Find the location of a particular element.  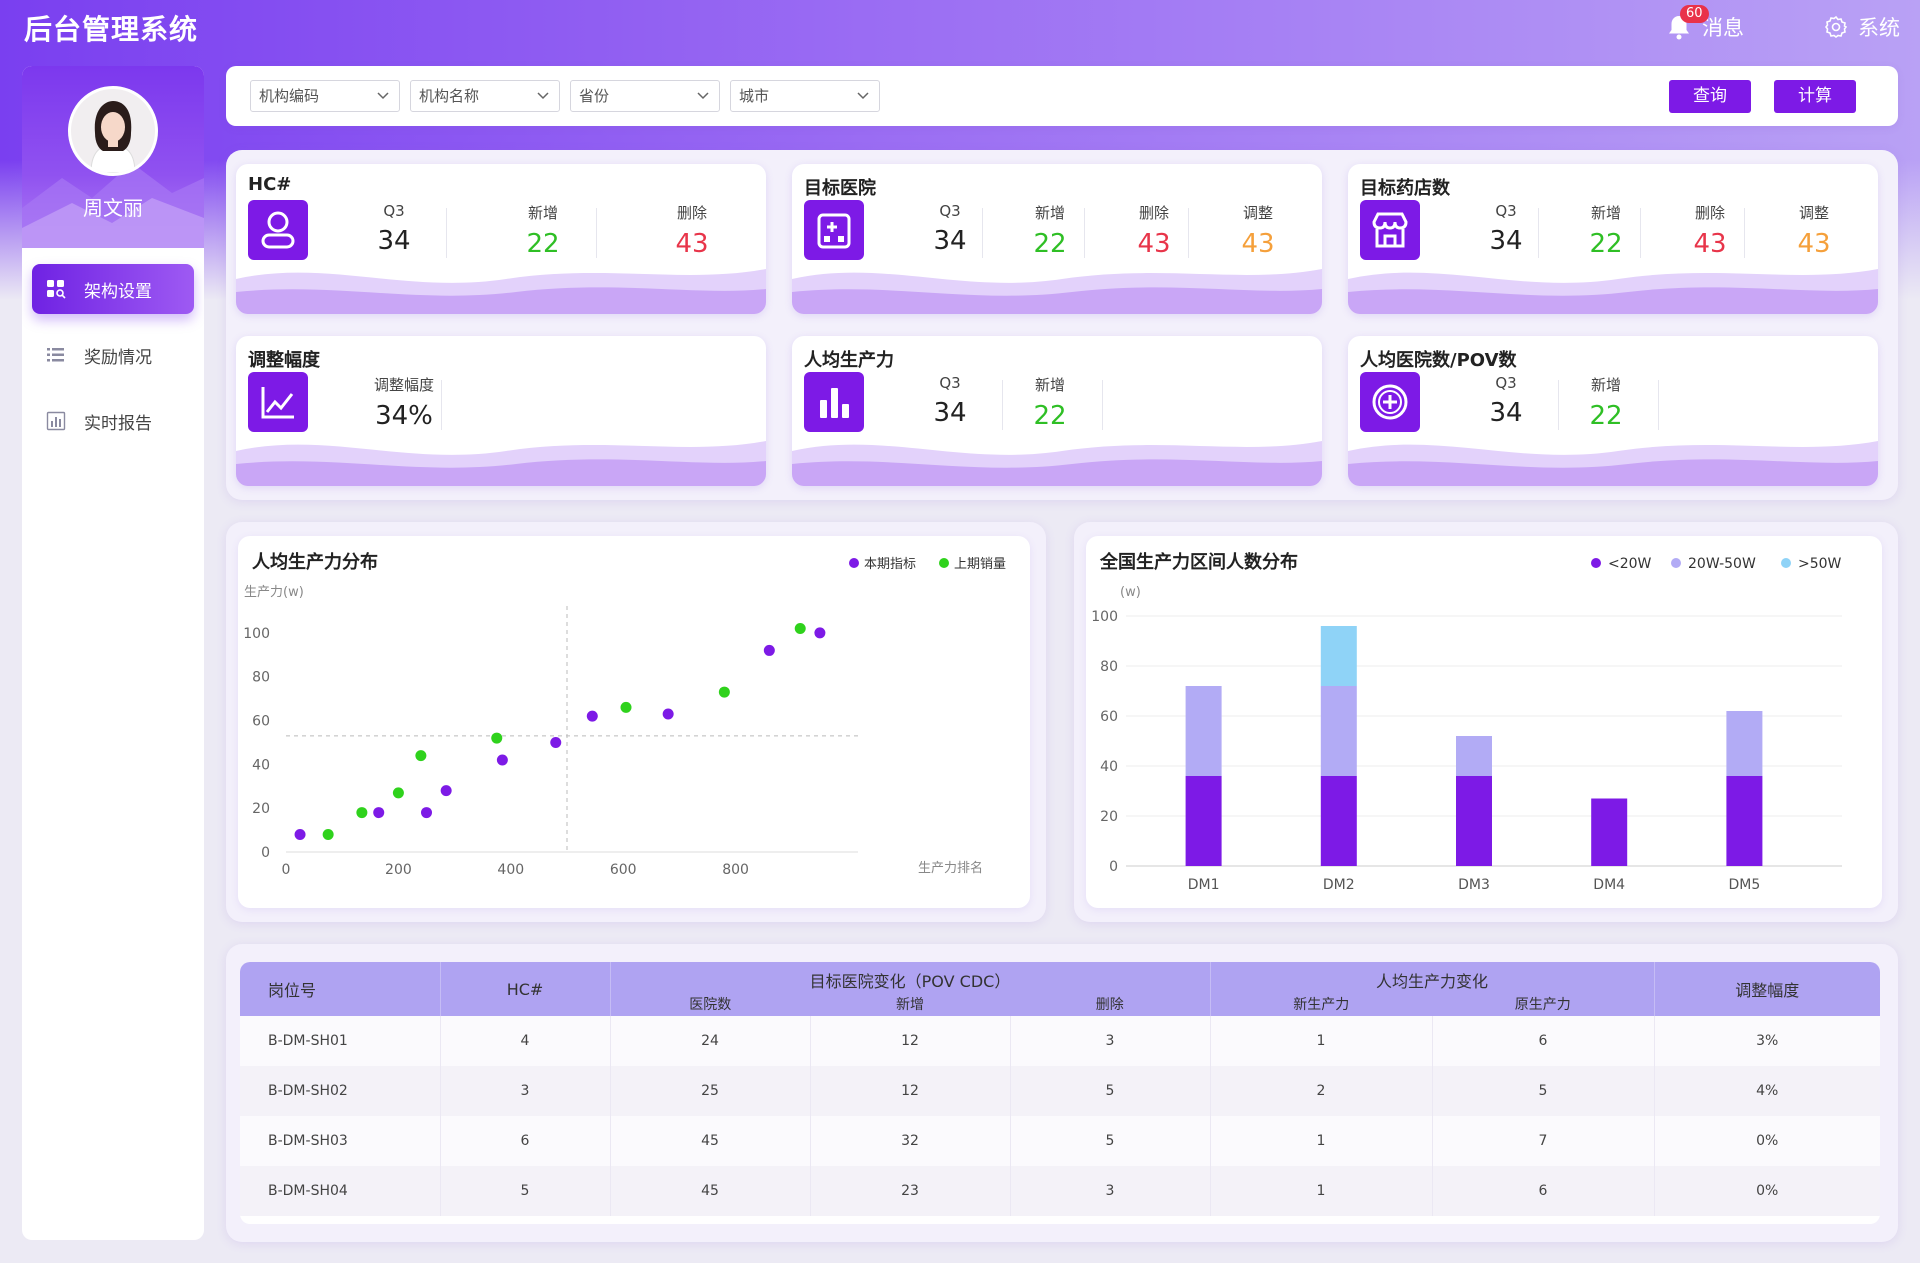

x-tick-label: DM3 is located at coordinates (1474, 885).